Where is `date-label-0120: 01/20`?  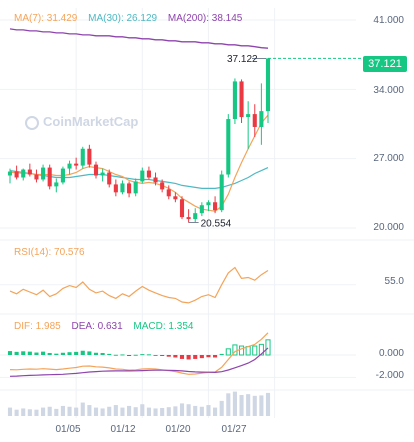 date-label-0120: 01/20 is located at coordinates (178, 429).